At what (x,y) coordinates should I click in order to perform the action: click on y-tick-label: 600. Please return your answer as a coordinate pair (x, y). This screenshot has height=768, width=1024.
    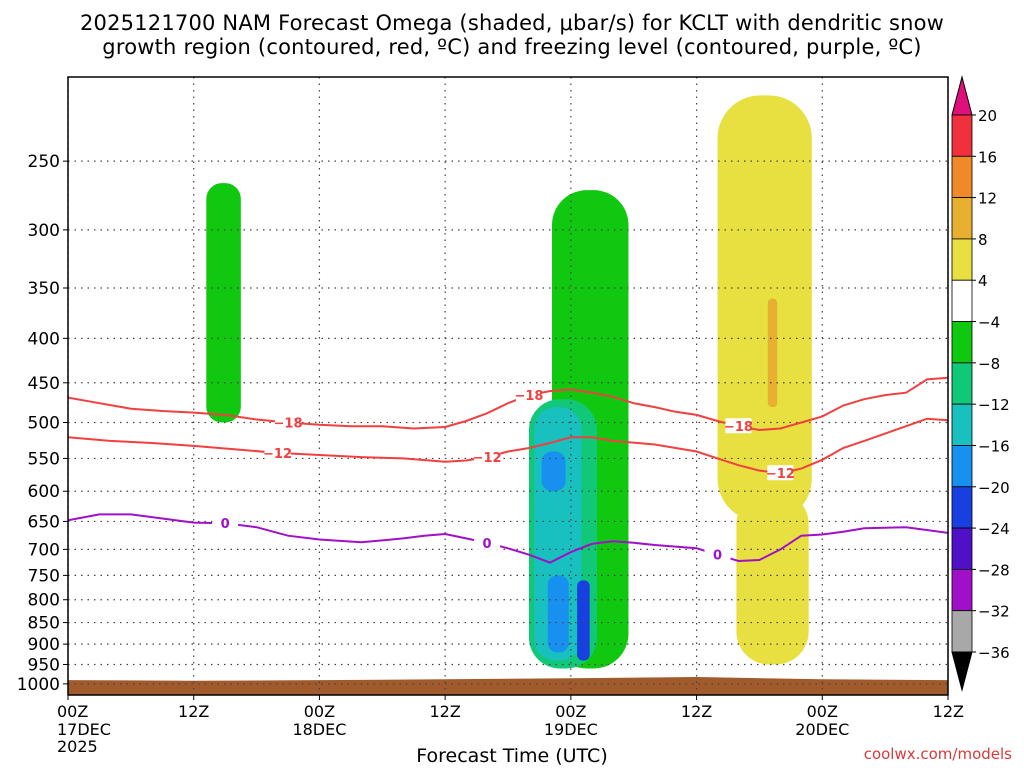
    Looking at the image, I should click on (44, 492).